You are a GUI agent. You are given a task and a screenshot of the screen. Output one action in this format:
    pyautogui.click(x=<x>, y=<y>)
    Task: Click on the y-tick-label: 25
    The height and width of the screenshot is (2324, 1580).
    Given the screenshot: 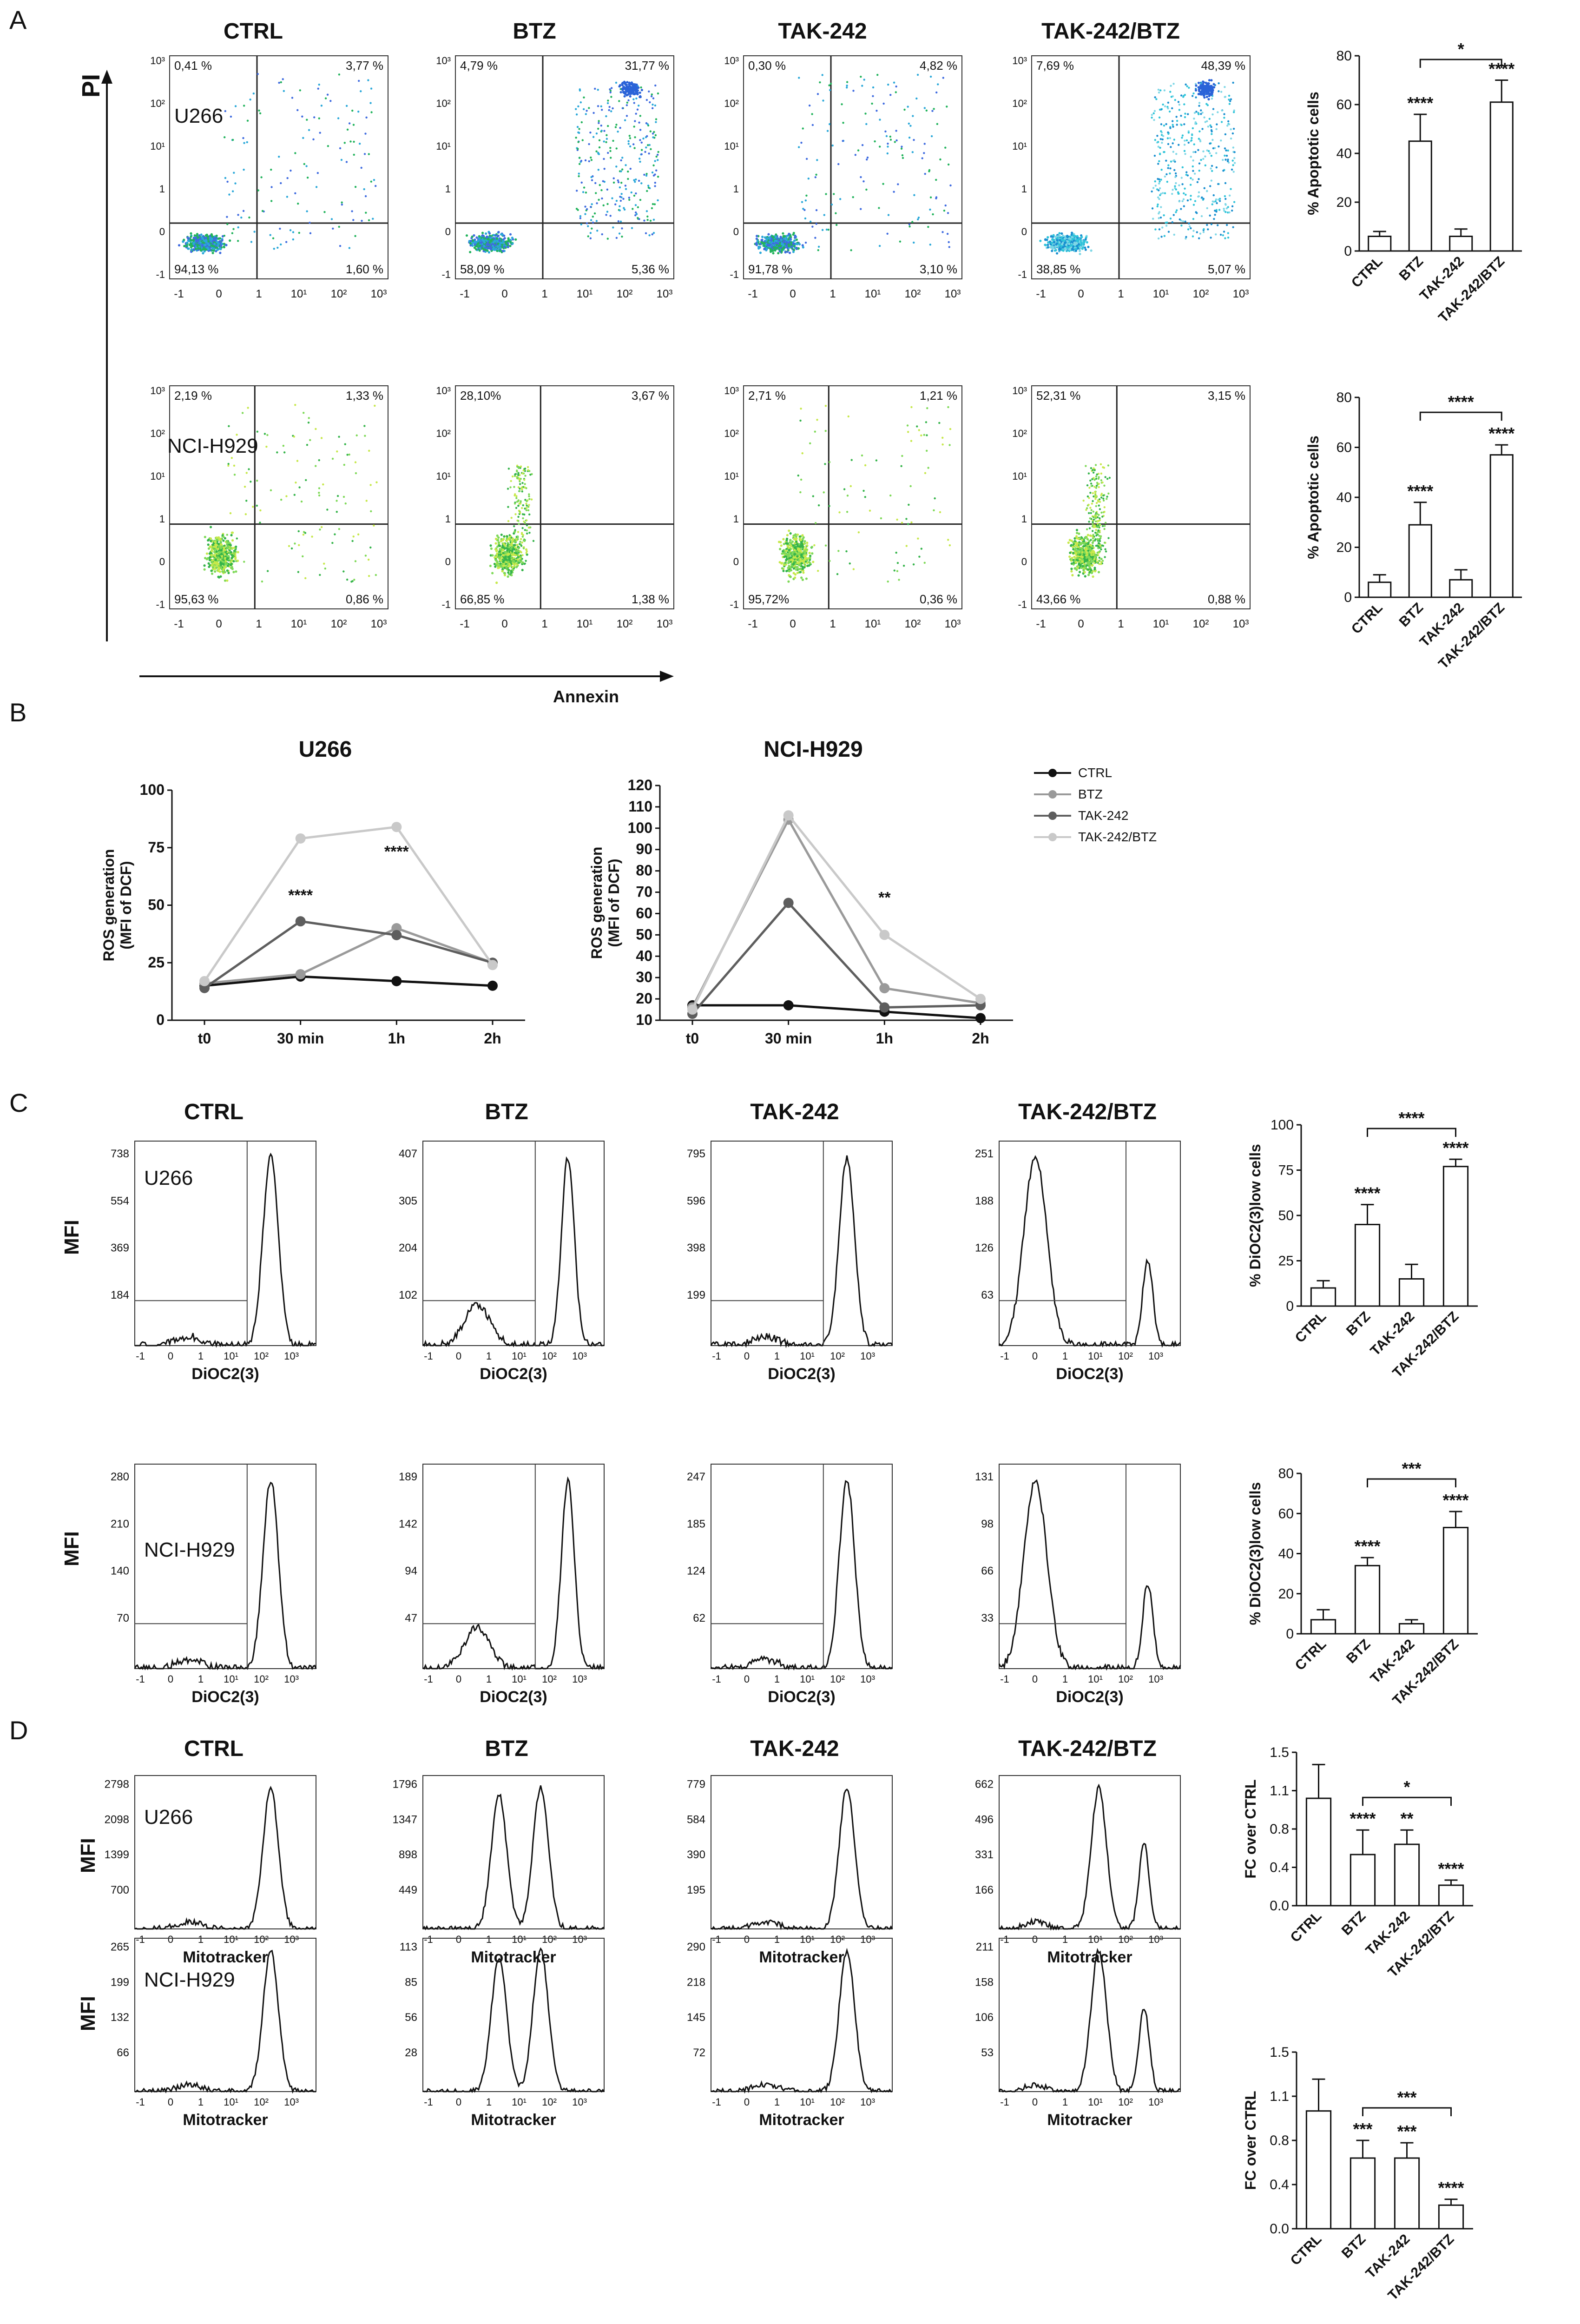 What is the action you would take?
    pyautogui.click(x=1286, y=1261)
    